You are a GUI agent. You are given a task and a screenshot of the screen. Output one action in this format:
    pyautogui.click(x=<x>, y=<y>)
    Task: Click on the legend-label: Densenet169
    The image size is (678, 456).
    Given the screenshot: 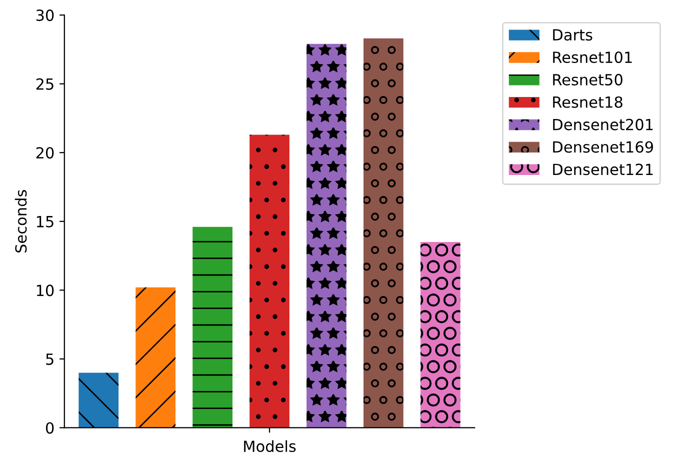 What is the action you would take?
    pyautogui.click(x=603, y=147)
    